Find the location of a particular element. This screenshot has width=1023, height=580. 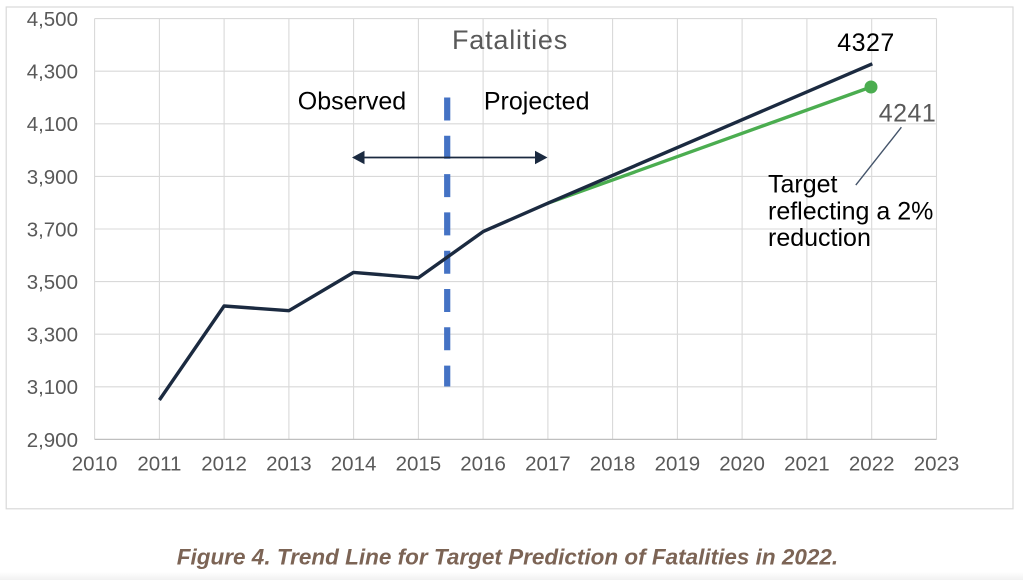

svg-text: 2021 is located at coordinates (807, 464).